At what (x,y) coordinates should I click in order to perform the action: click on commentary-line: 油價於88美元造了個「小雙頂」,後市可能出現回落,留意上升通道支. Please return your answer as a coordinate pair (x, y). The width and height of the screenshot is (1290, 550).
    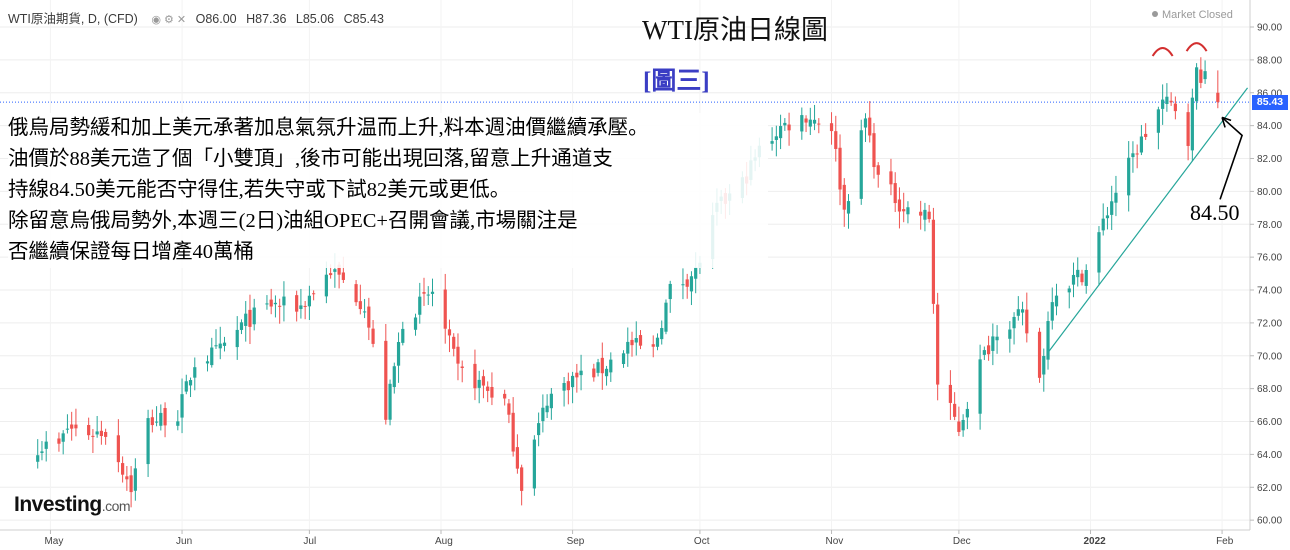
    Looking at the image, I should click on (310, 159).